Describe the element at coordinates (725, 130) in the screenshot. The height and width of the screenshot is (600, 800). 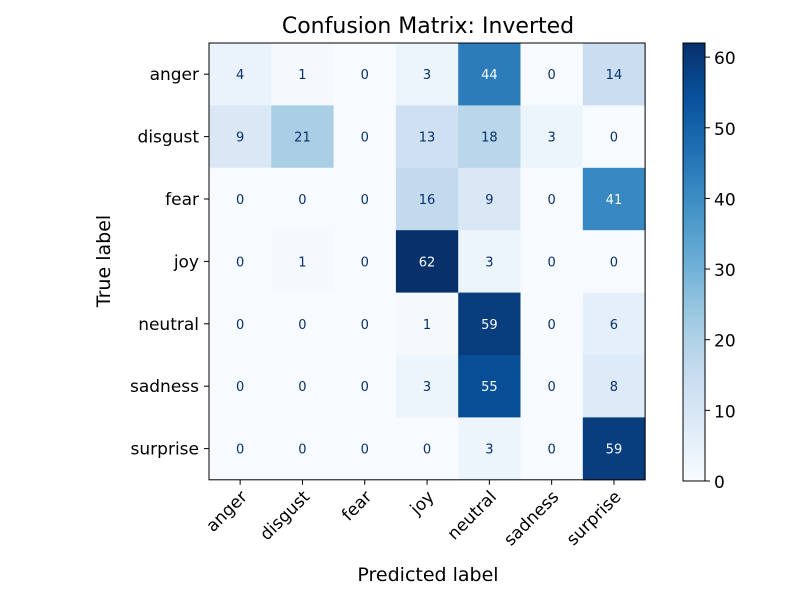
I see `colorbar-tick-label: 50` at that location.